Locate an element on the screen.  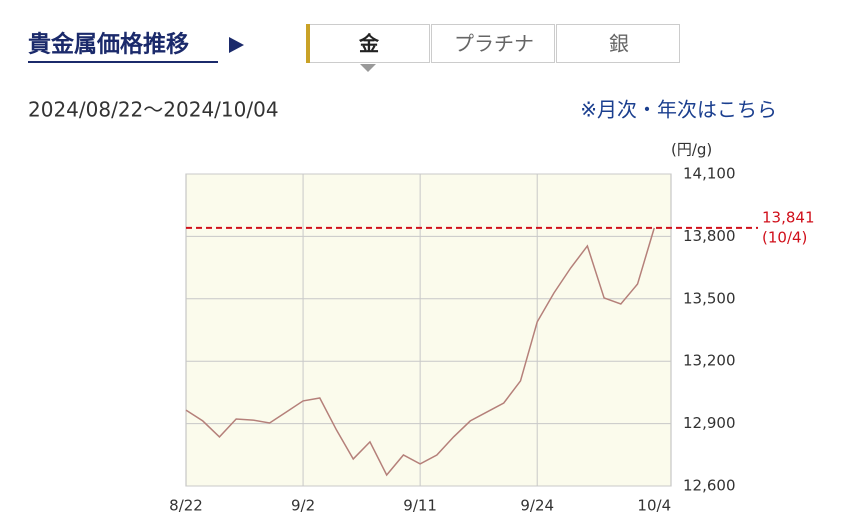
y-unit: (円/g) is located at coordinates (691, 150).